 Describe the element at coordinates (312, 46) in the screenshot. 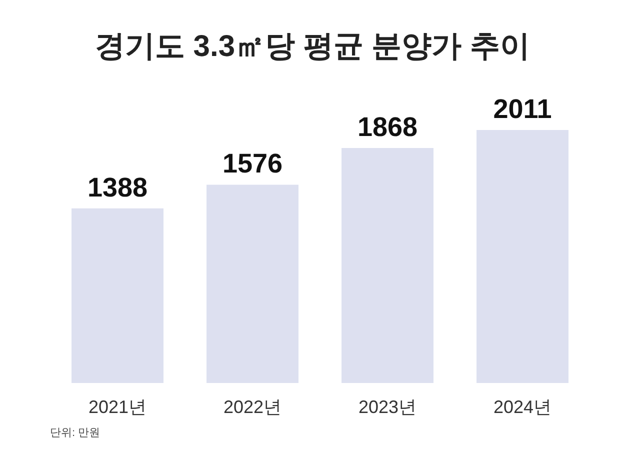

I see `title: 경기도 3.3㎡당 평균 분양가 추이` at that location.